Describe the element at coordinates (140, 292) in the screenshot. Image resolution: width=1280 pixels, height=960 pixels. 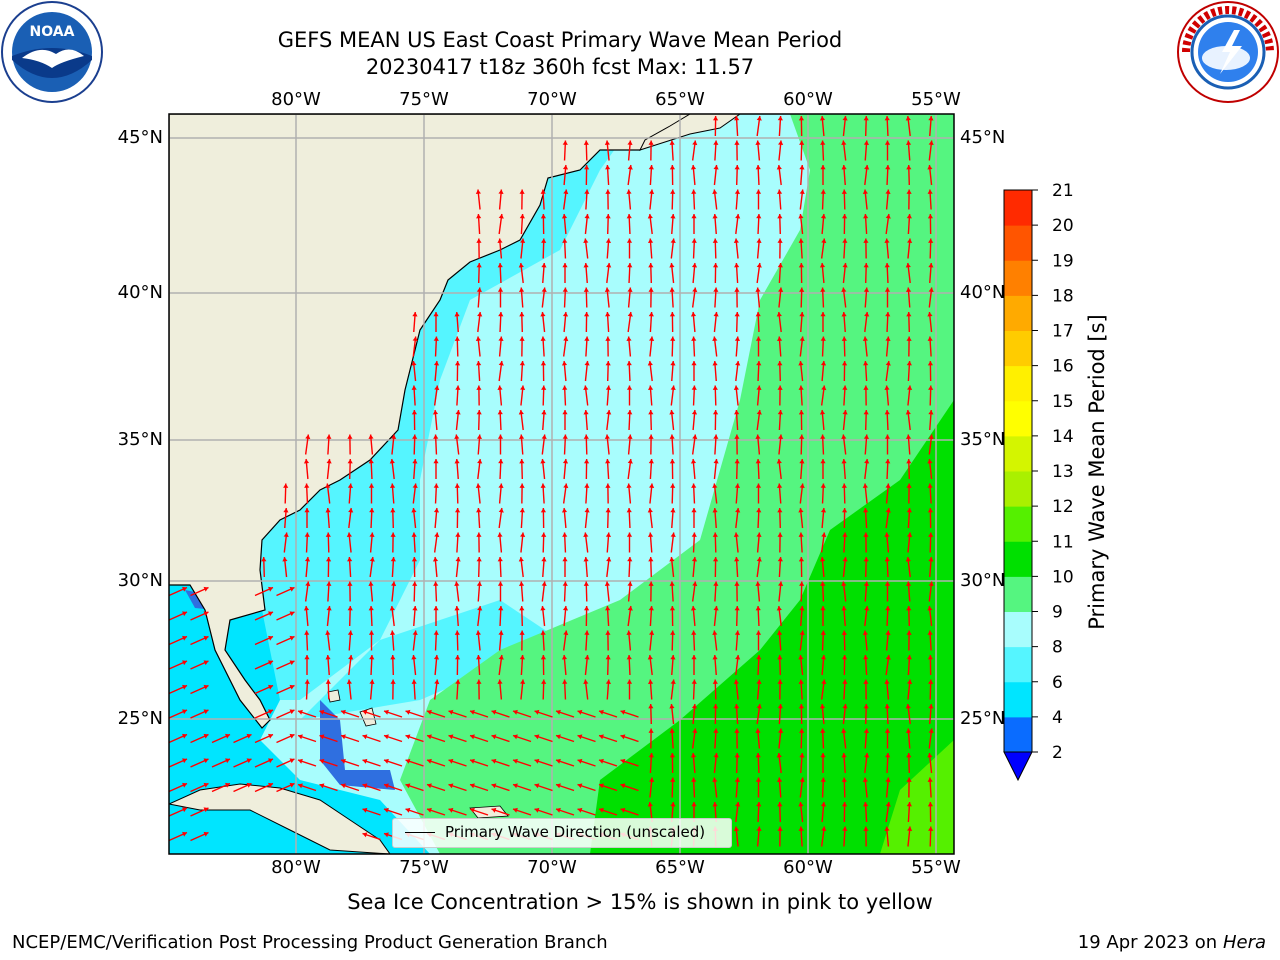
I see `left-lat-label: 40°N` at that location.